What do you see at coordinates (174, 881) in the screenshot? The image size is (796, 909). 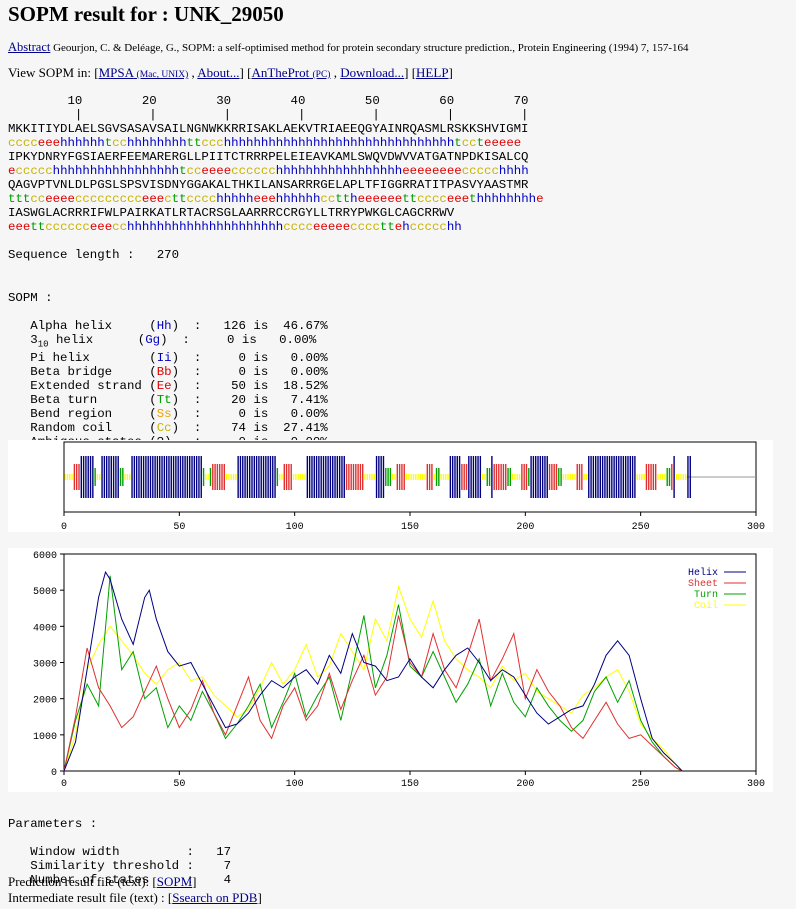 I see `sopm-file-link: SOPM` at bounding box center [174, 881].